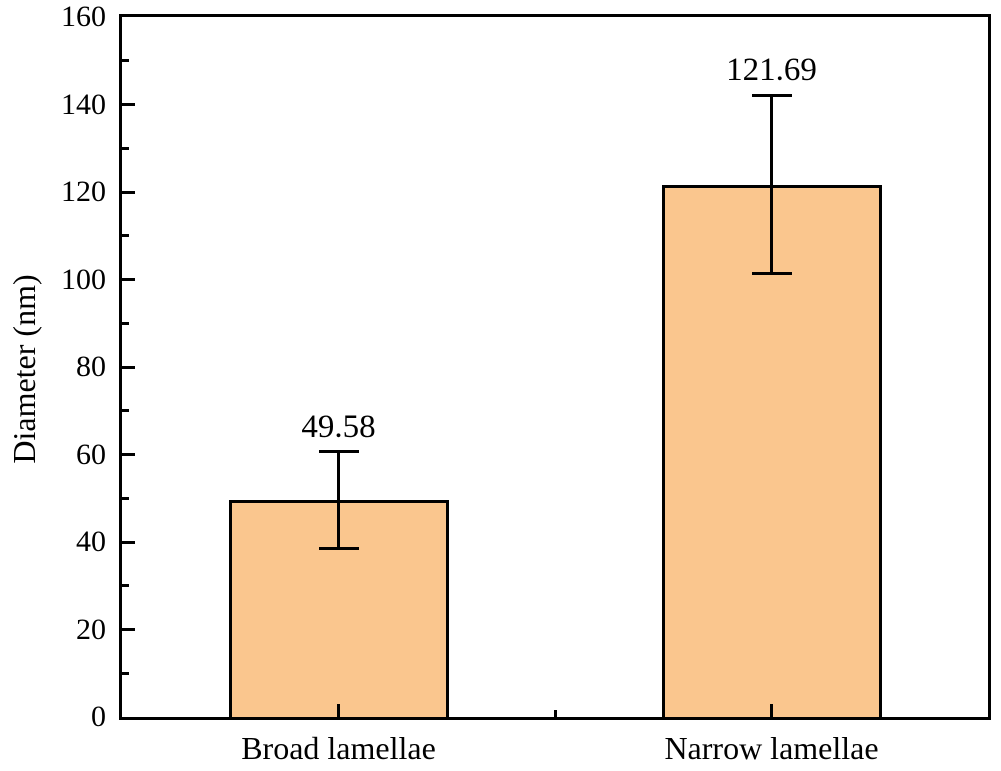 The height and width of the screenshot is (771, 1001). I want to click on x-axis-minor-tick, so click(555, 713).